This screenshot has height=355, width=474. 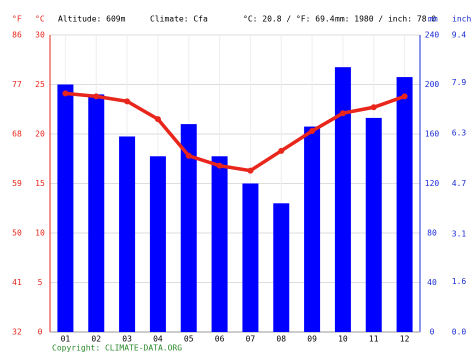 What do you see at coordinates (17, 282) in the screenshot?
I see `y-tick-label: 41` at bounding box center [17, 282].